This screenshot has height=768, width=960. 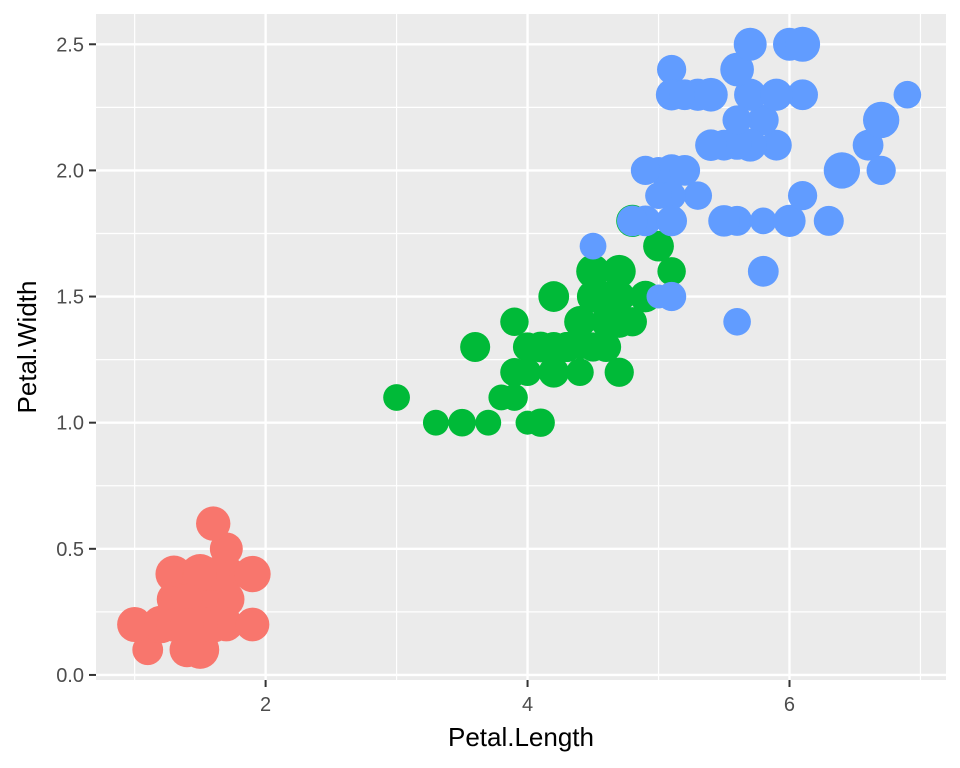 What do you see at coordinates (70, 676) in the screenshot?
I see `y-tick-label: 0.0` at bounding box center [70, 676].